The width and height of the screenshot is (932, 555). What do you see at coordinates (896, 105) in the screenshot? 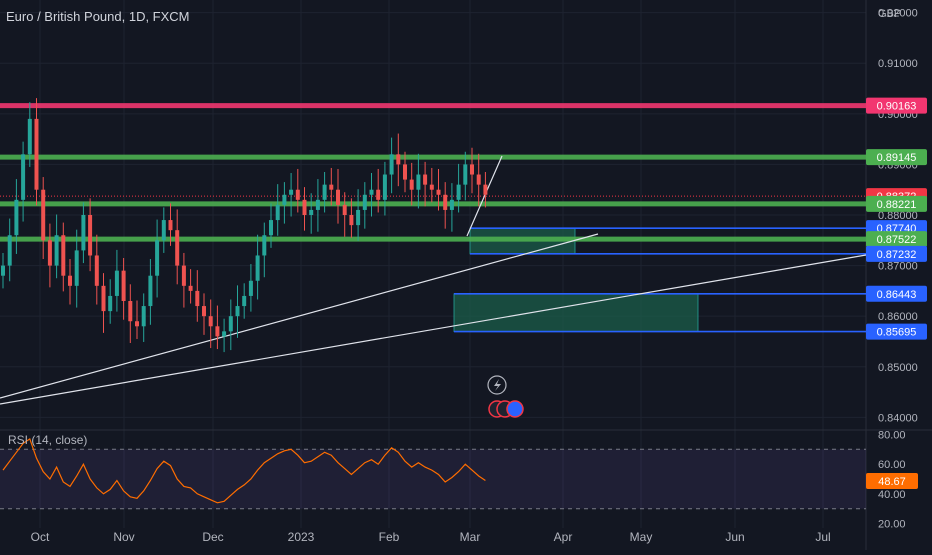
I see `price-tag-bg-0.90163` at bounding box center [896, 105].